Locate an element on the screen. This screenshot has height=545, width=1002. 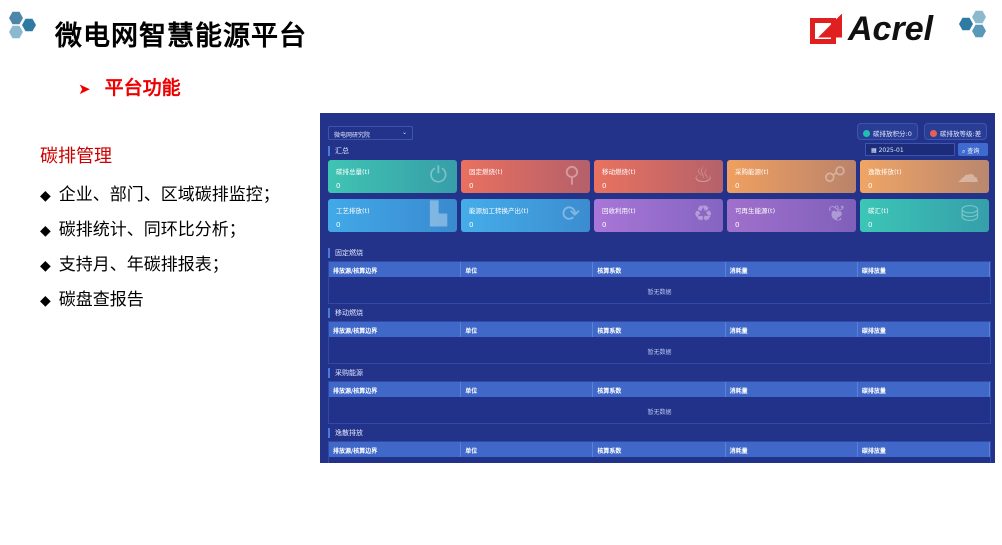
summary-card: 碳汇(t) 0 ⛁ is located at coordinates (924, 215).